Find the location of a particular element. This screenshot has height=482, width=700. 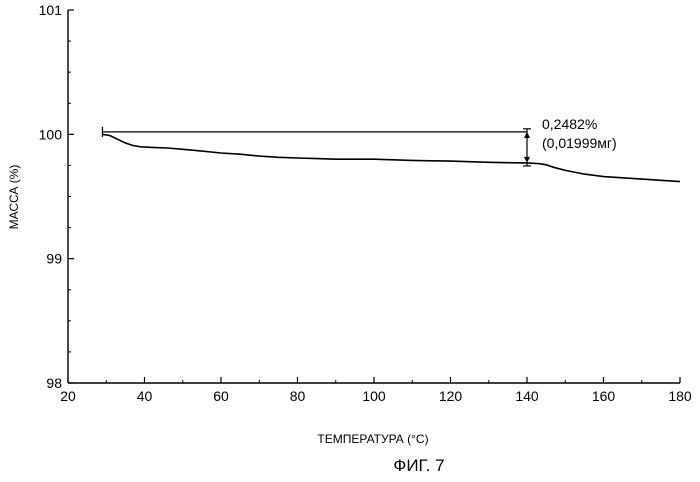

annotation-arrow-down is located at coordinates (527, 160).